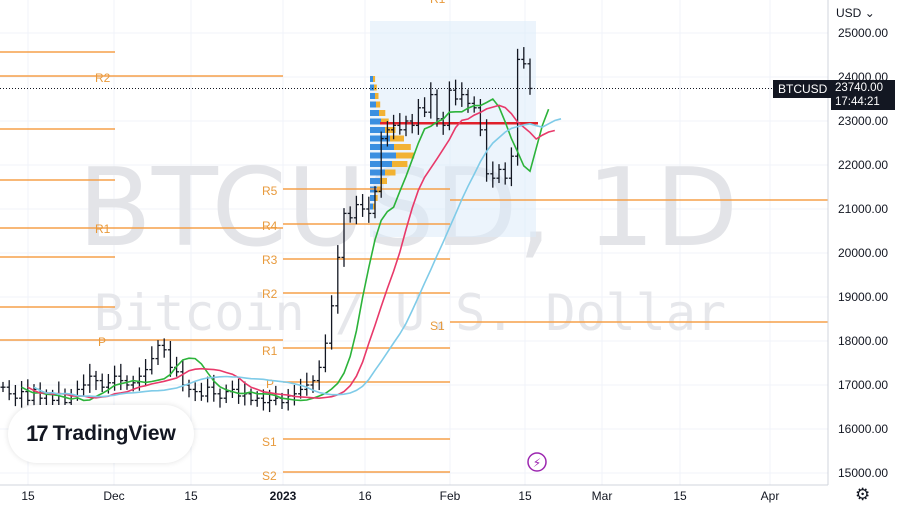 The image size is (900, 510). Describe the element at coordinates (869, 13) in the screenshot. I see `chevron-down-icon: ⌄` at that location.